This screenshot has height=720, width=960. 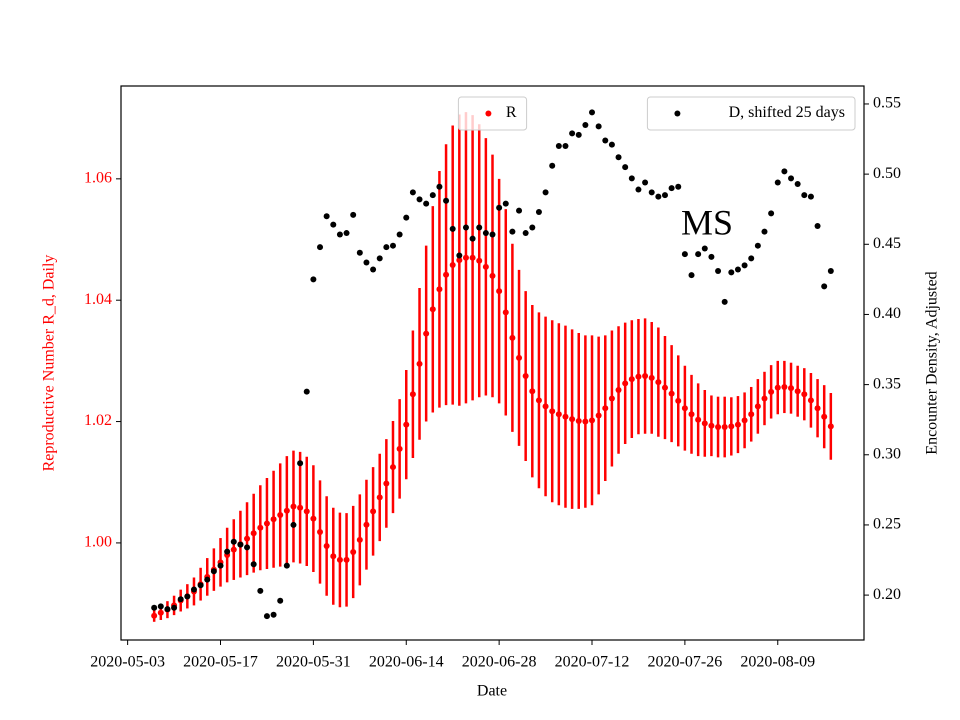 I want to click on legend-box, so click(x=492, y=113).